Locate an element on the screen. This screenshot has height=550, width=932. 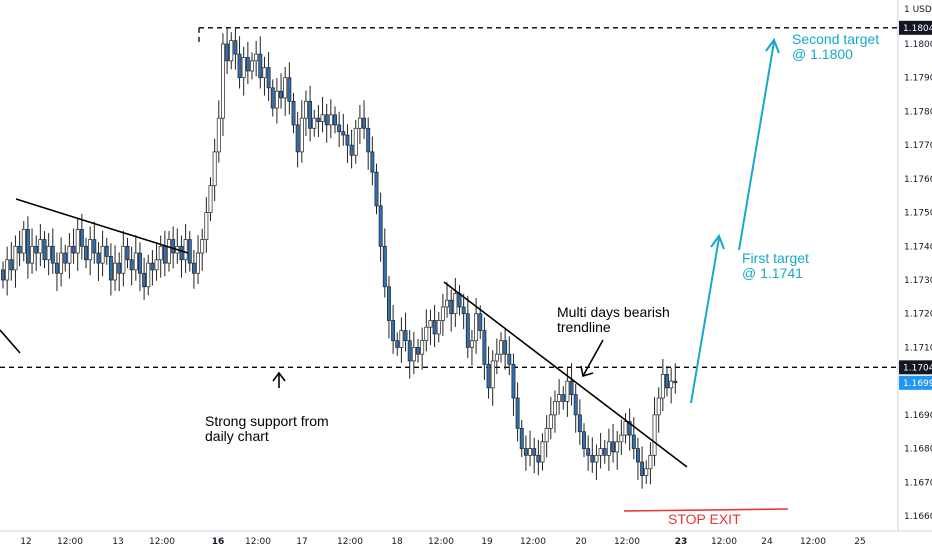
y-tick-label: 1.16900 is located at coordinates (918, 416).